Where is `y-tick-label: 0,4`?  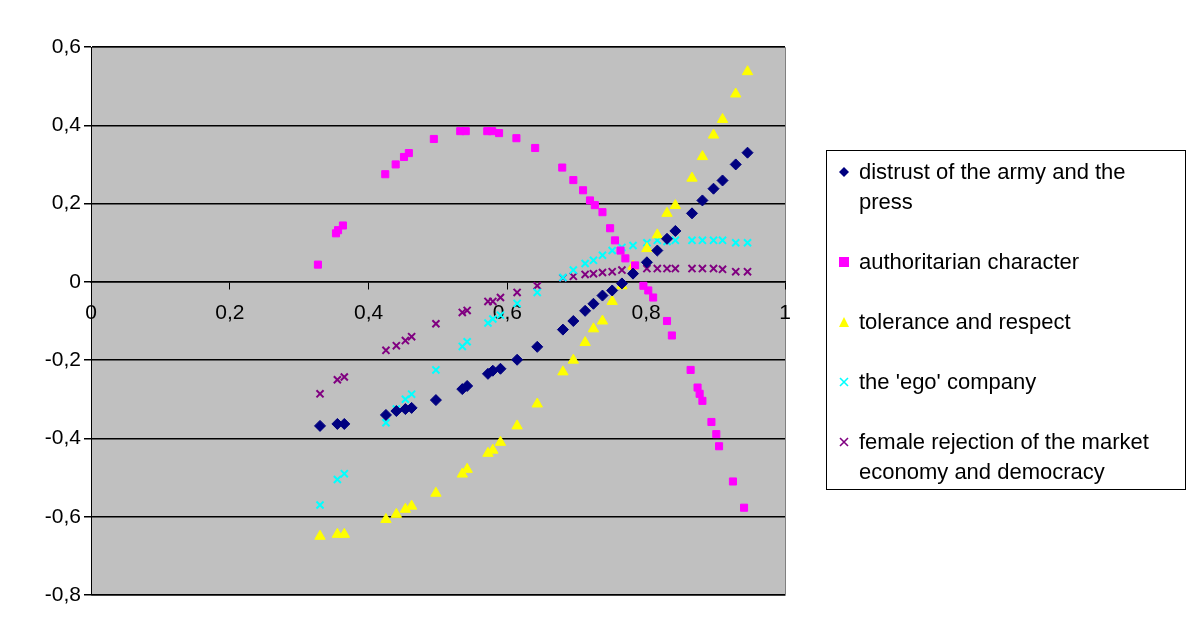
y-tick-label: 0,4 is located at coordinates (66, 124).